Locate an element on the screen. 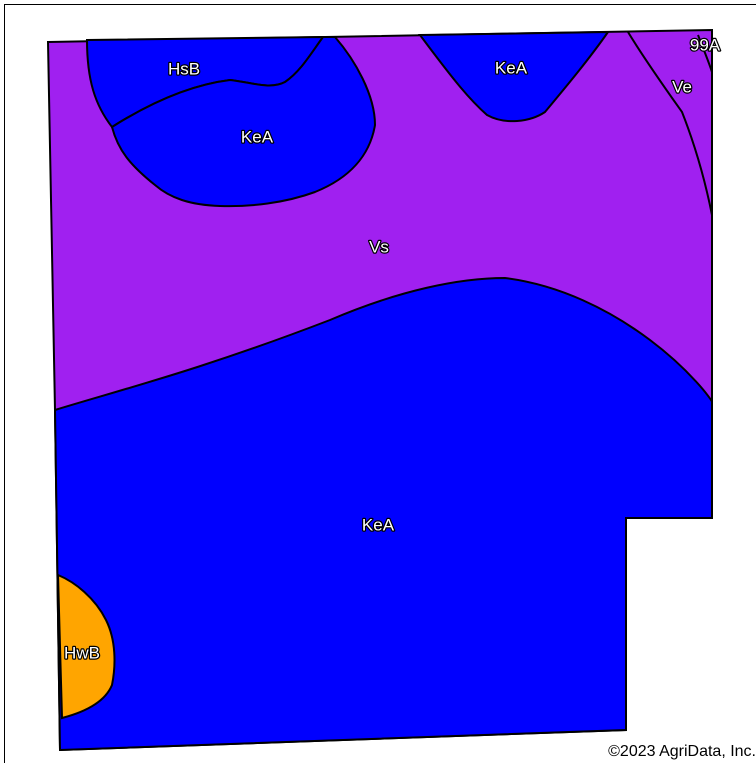 The width and height of the screenshot is (756, 763). map-unit-kea-top-mid is located at coordinates (514, 76).